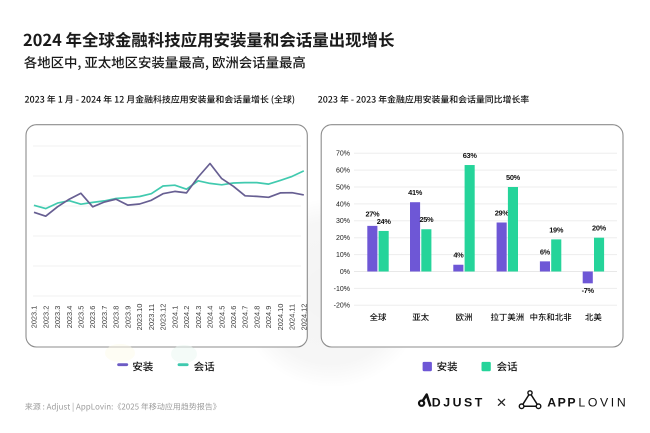  Describe the element at coordinates (57, 317) in the screenshot. I see `svg-text: 2023.3` at that location.